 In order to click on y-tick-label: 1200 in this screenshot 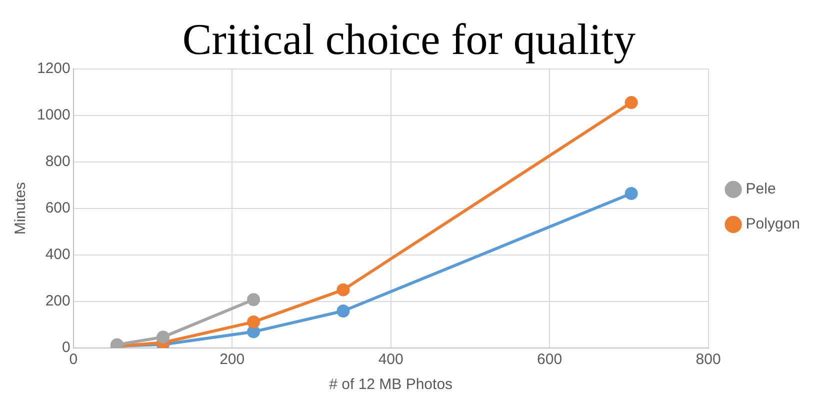, I will do `click(53, 68)`.